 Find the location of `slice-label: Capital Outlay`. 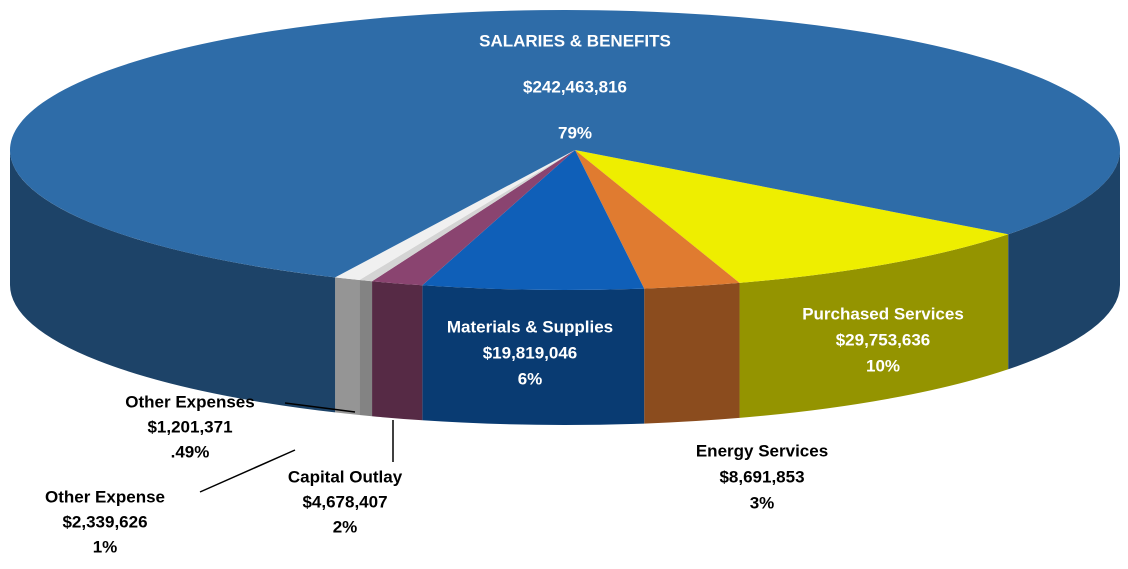

slice-label: Capital Outlay is located at coordinates (345, 476).